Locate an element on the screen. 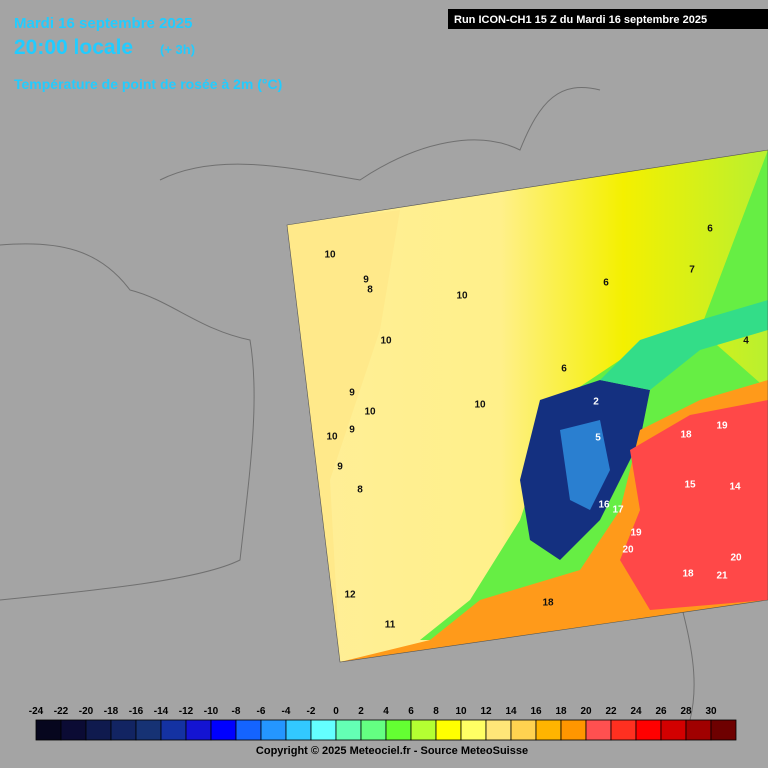 This screenshot has width=768, height=768. colorbar-tick-label: -8 is located at coordinates (236, 711).